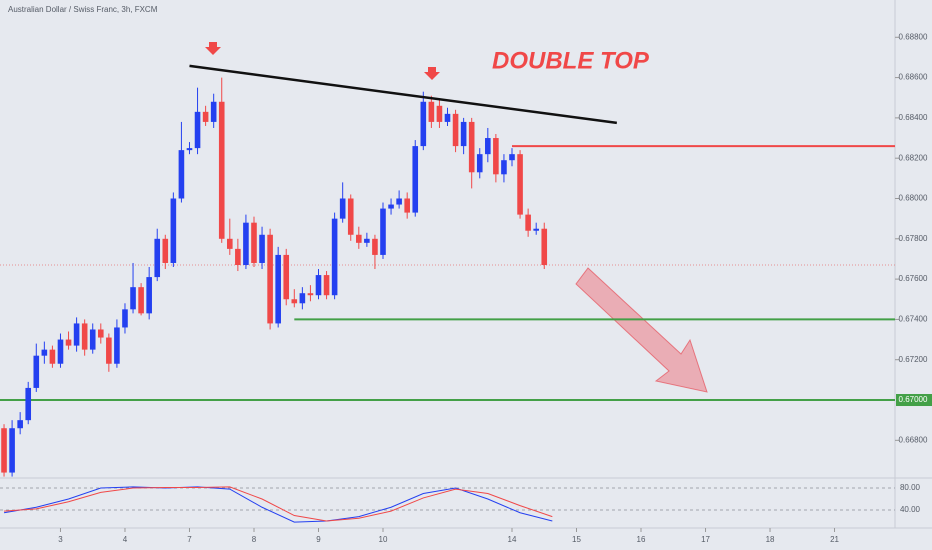 The width and height of the screenshot is (932, 550). What do you see at coordinates (571, 60) in the screenshot?
I see `annotation: DOUBLE TOP` at bounding box center [571, 60].